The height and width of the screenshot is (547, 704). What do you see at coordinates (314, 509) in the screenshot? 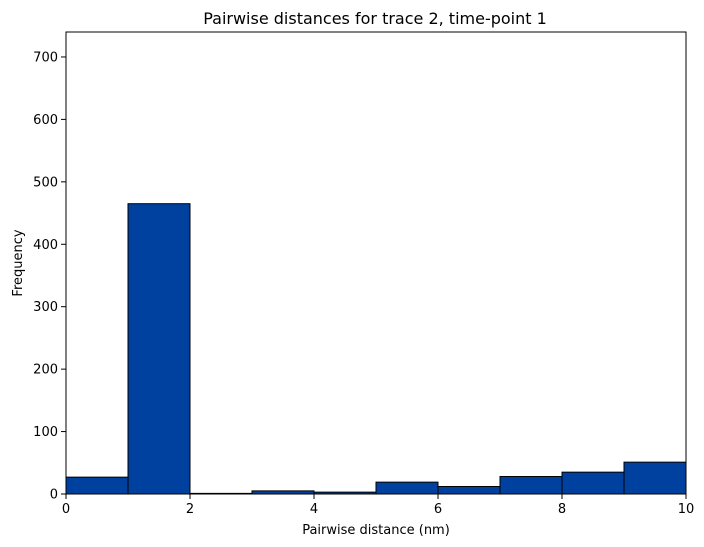
I see `x-tick-label-2: 4` at bounding box center [314, 509].